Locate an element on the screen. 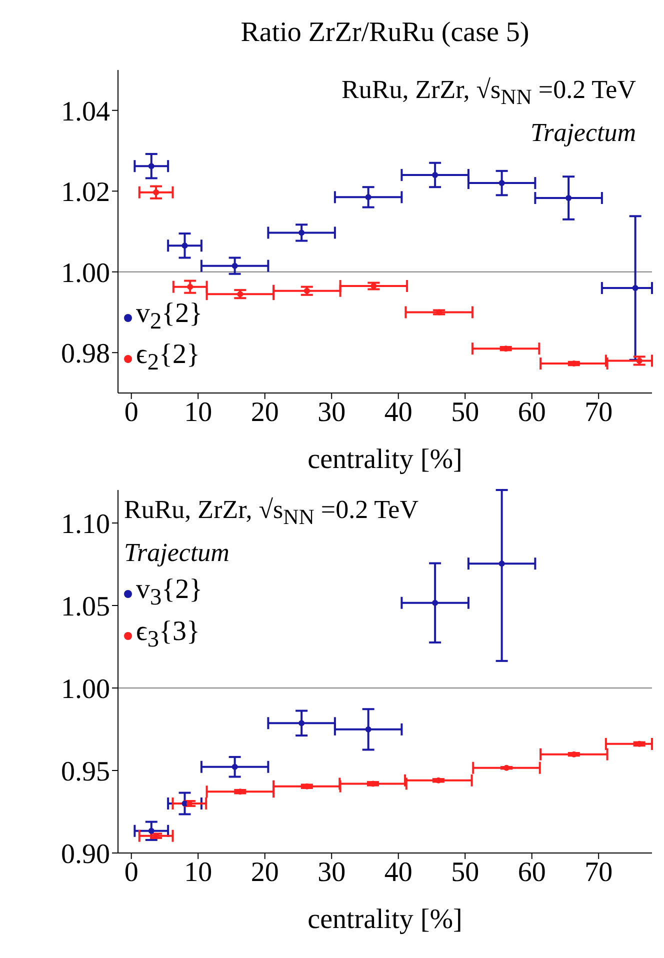  y-tick-label: 1.05 is located at coordinates (85, 606).